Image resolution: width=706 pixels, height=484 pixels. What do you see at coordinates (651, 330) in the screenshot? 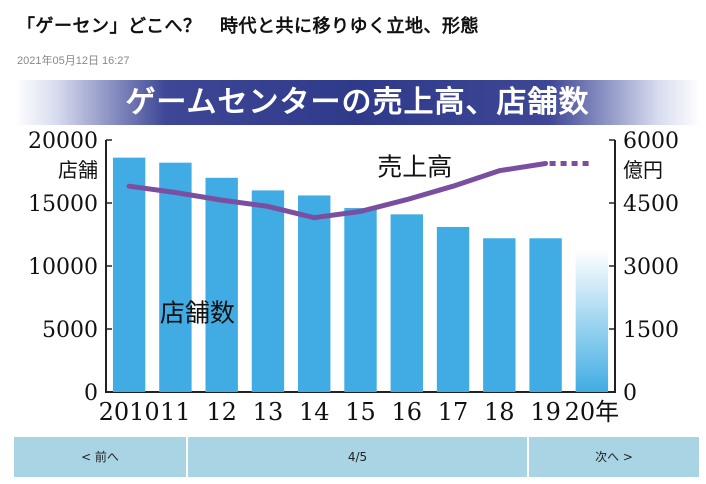
I see `right-tick-label: 1500` at bounding box center [651, 330].